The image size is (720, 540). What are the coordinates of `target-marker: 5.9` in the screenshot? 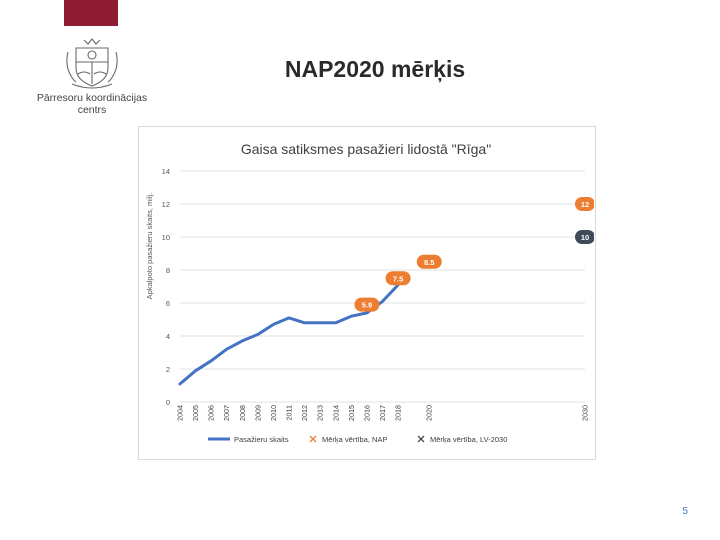 It's located at (367, 304).